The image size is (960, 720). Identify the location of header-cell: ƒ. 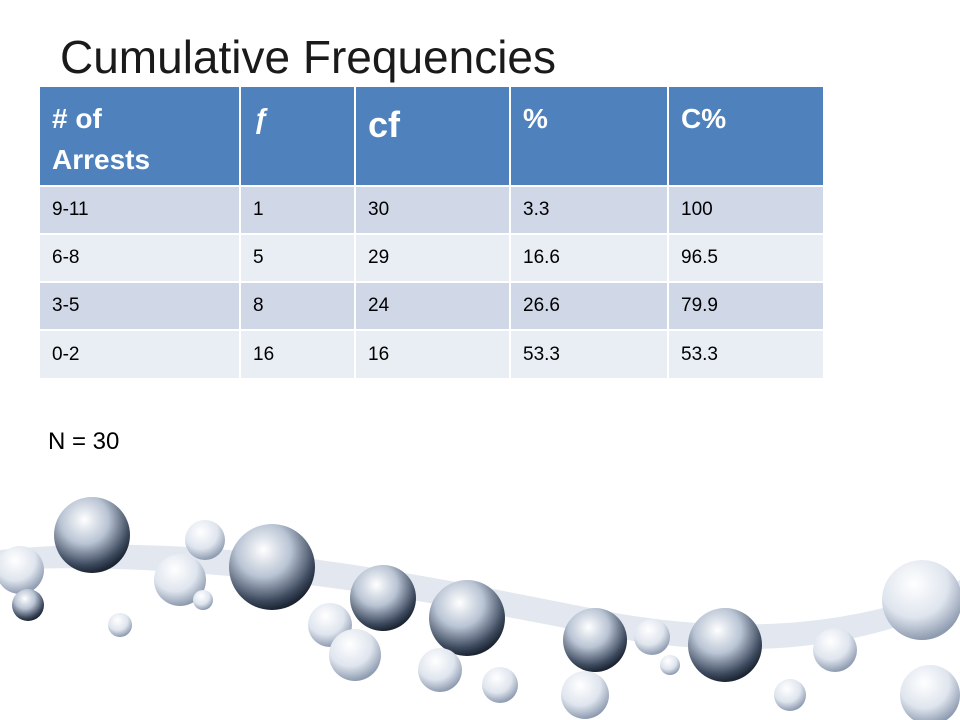
(298, 136).